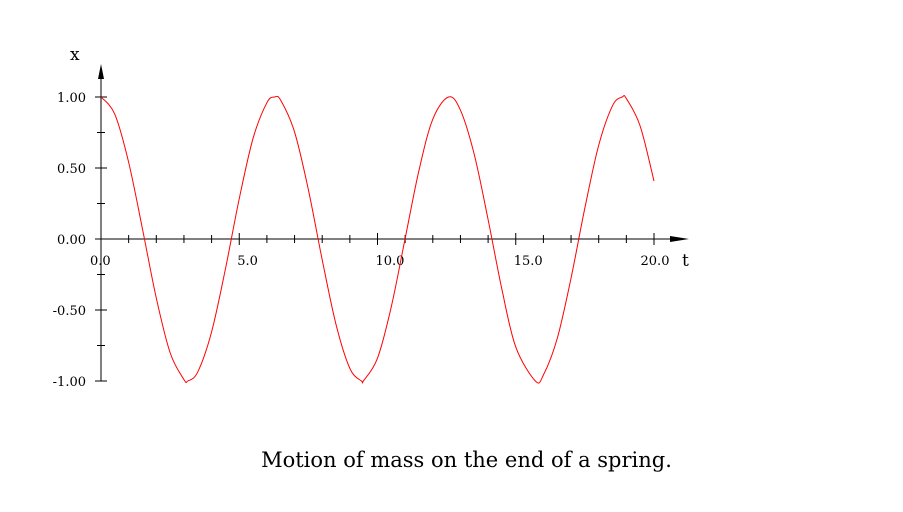 The image size is (903, 512). I want to click on x-tick-label: 15.0, so click(528, 261).